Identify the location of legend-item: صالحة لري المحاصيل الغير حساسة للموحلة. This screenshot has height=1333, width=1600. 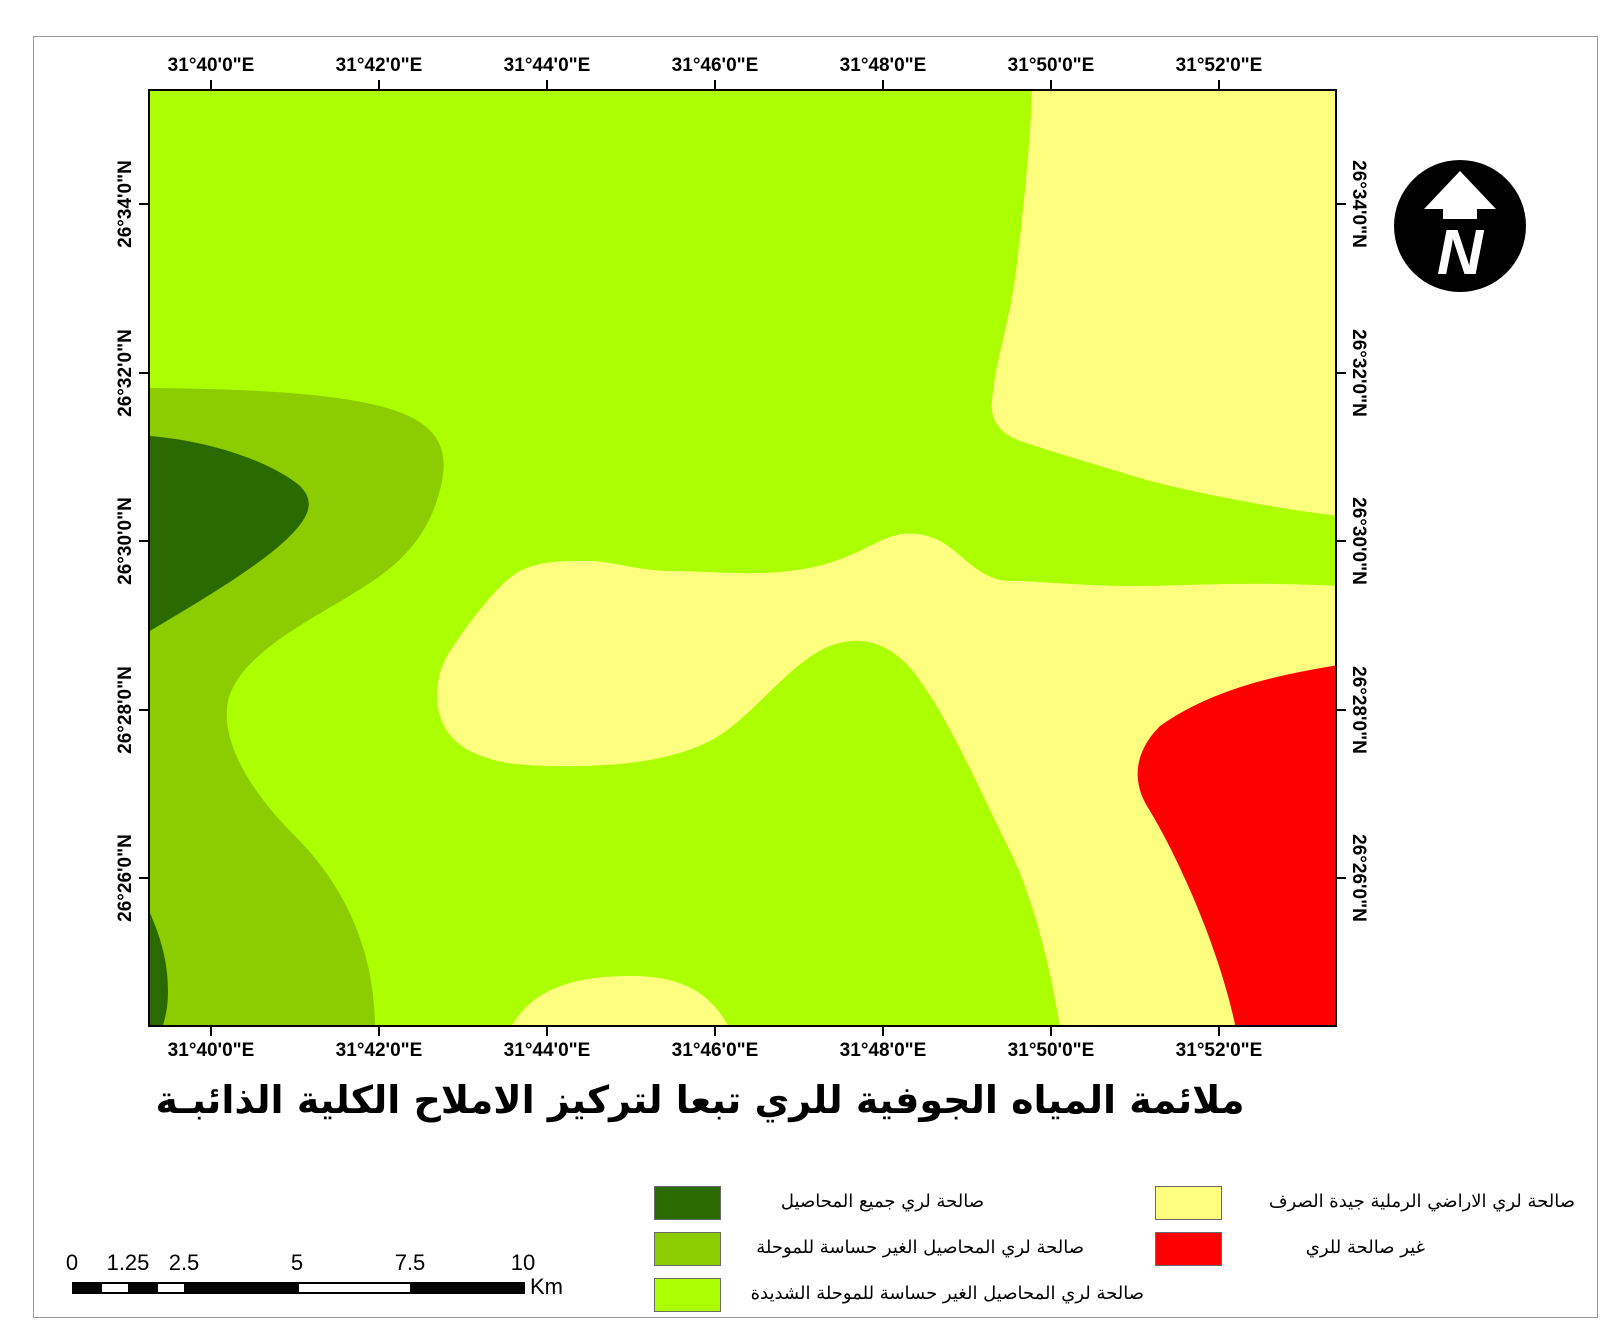
(869, 1250).